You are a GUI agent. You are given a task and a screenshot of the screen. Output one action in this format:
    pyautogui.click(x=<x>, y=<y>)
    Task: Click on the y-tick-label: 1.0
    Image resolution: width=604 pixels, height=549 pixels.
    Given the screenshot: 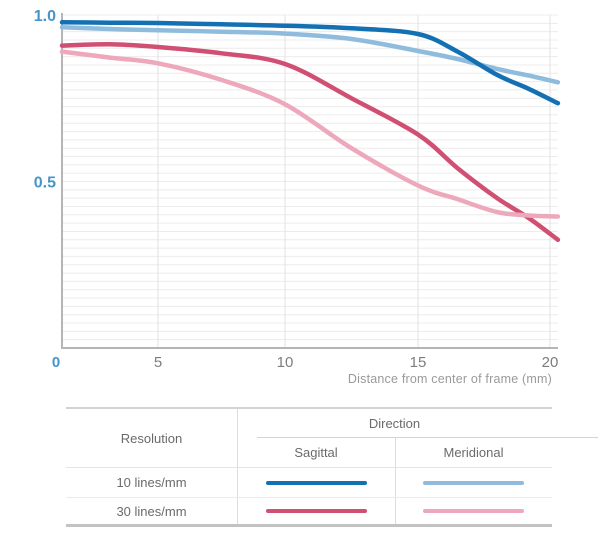 What is the action you would take?
    pyautogui.click(x=45, y=16)
    